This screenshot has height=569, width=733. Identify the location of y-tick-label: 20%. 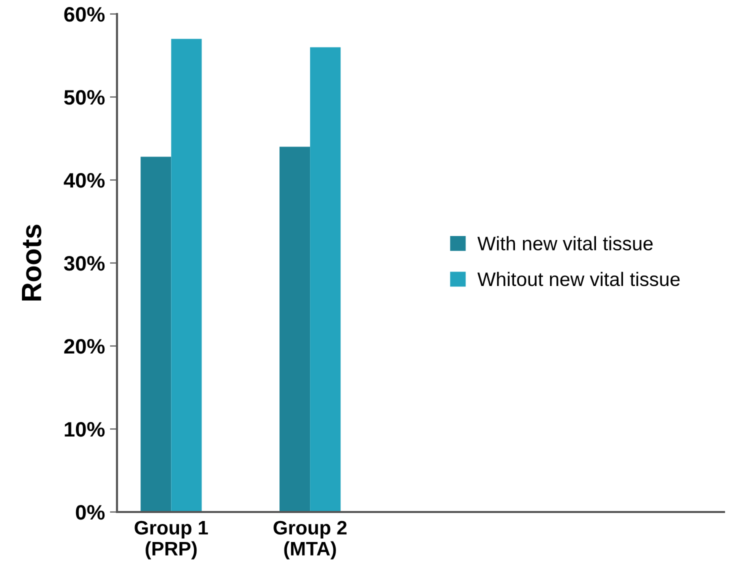
(84, 346).